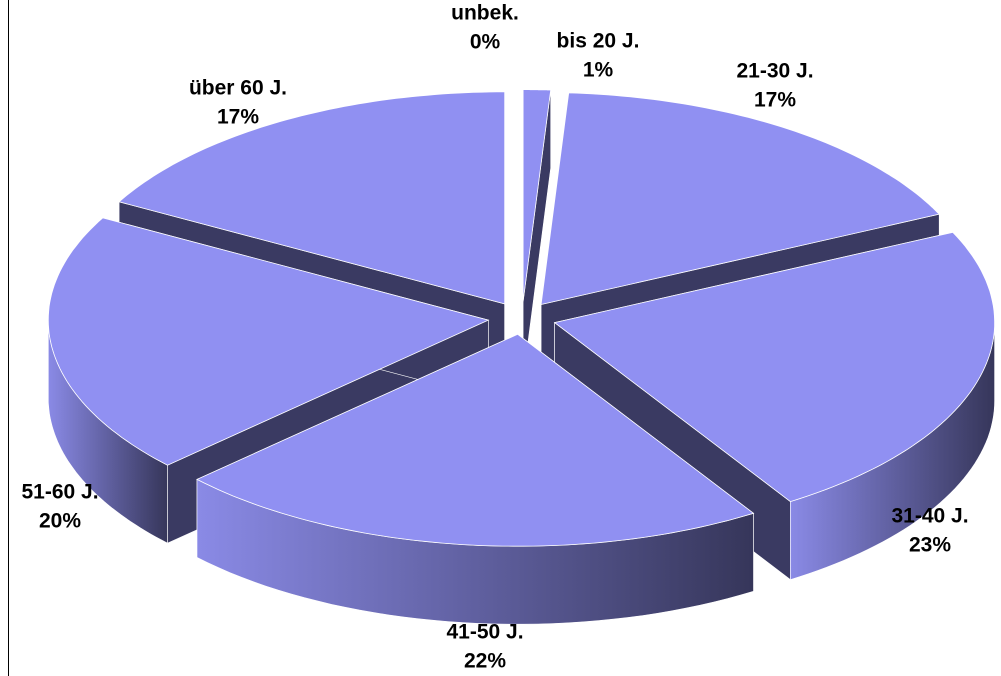  What do you see at coordinates (485, 661) in the screenshot?
I see `value-label: 22%` at bounding box center [485, 661].